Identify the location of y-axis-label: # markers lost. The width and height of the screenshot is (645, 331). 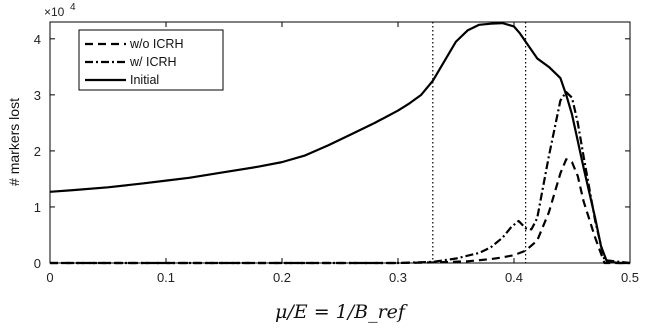
(14, 142).